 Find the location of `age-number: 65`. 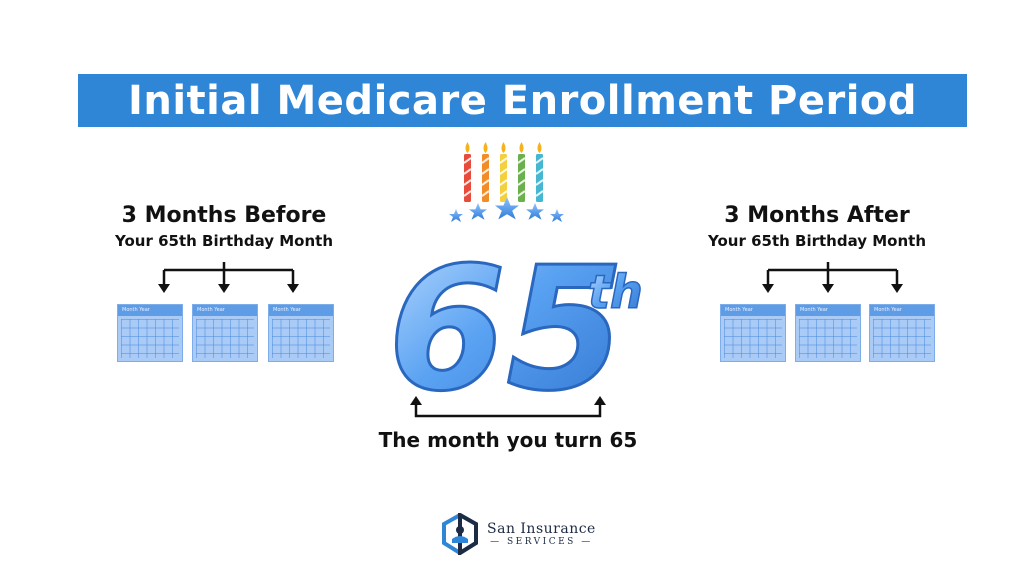

age-number: 65 is located at coordinates (506, 329).